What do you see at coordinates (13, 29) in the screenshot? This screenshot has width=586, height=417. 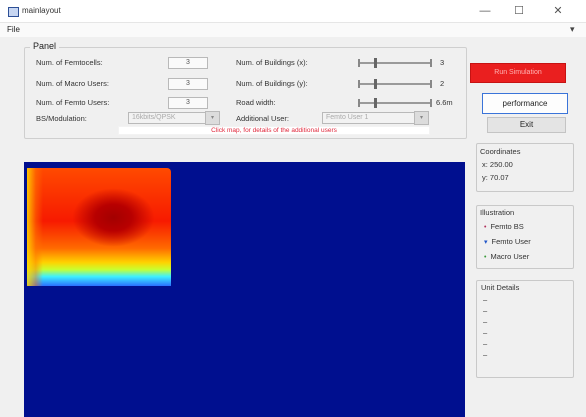 I see `menu-file: File` at bounding box center [13, 29].